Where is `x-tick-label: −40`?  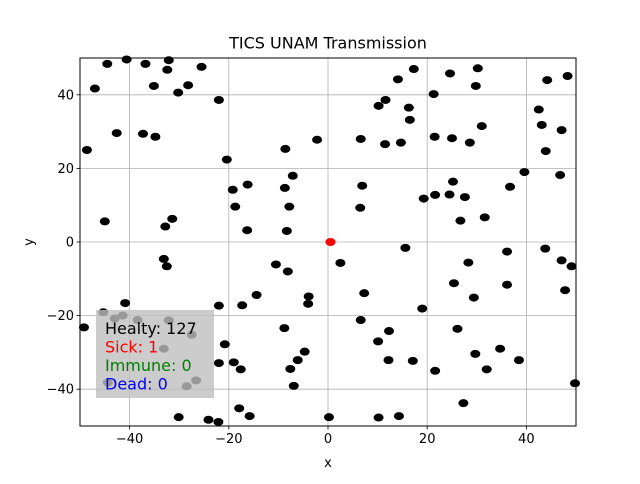 x-tick-label: −40 is located at coordinates (129, 439).